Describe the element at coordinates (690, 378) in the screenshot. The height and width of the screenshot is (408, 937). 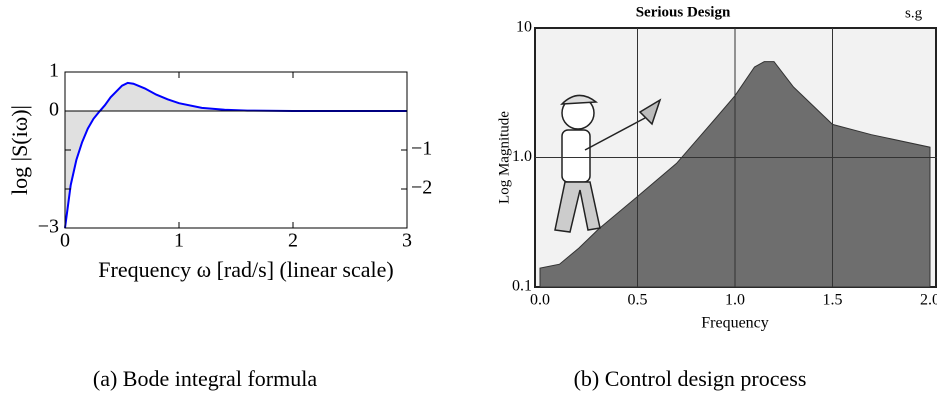
I see `caption: (b) Control design process` at that location.